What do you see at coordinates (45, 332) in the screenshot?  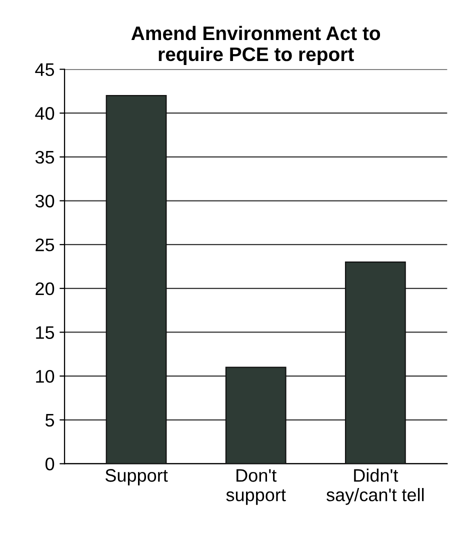 I see `y-tick-label: 15` at bounding box center [45, 332].